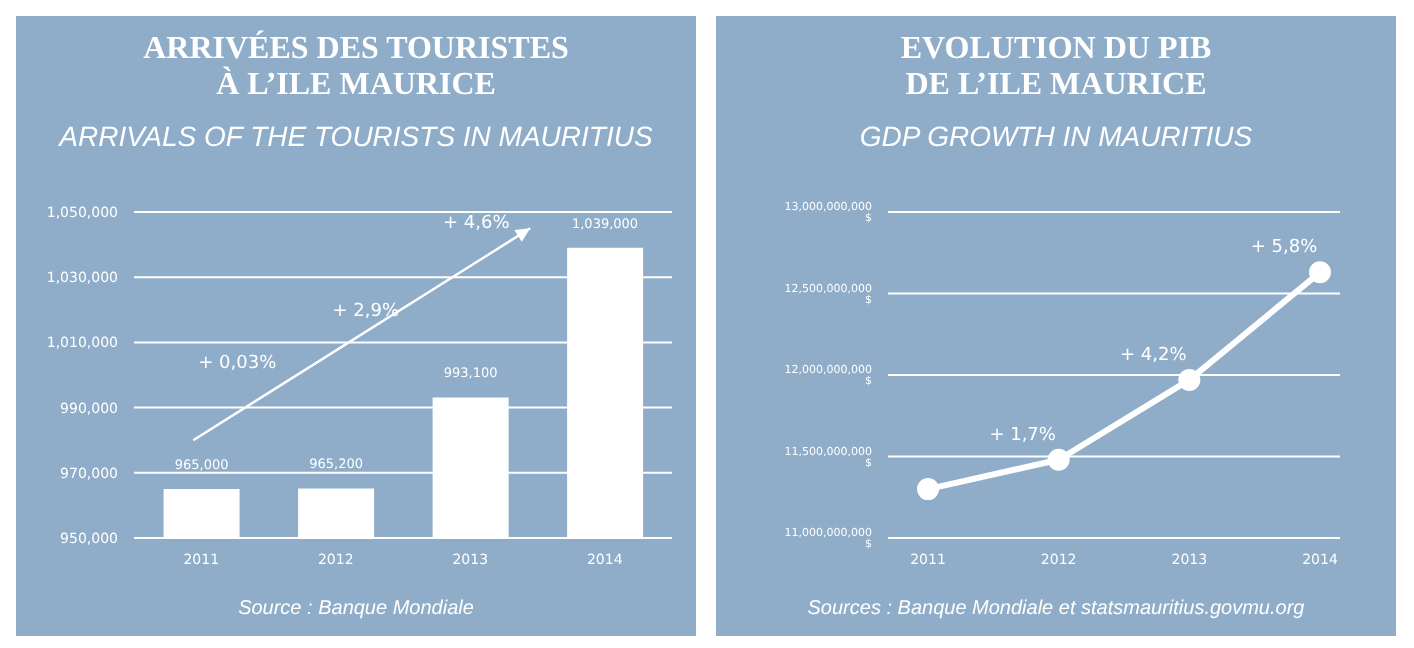  I want to click on annotation: + 2,9%, so click(366, 312).